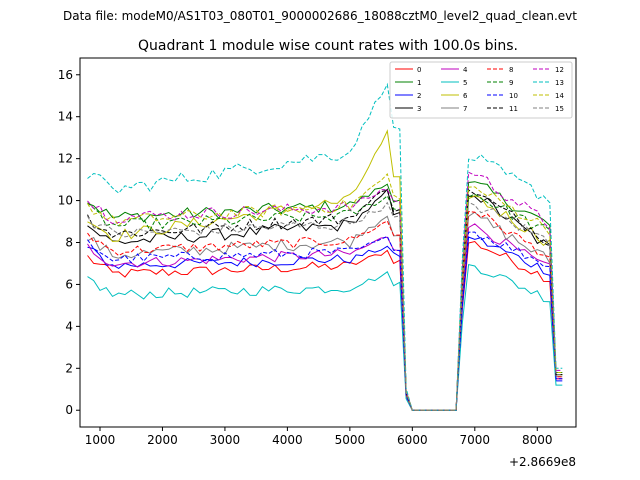 The height and width of the screenshot is (480, 640). What do you see at coordinates (559, 109) in the screenshot?
I see `legend-label-15: 15` at bounding box center [559, 109].